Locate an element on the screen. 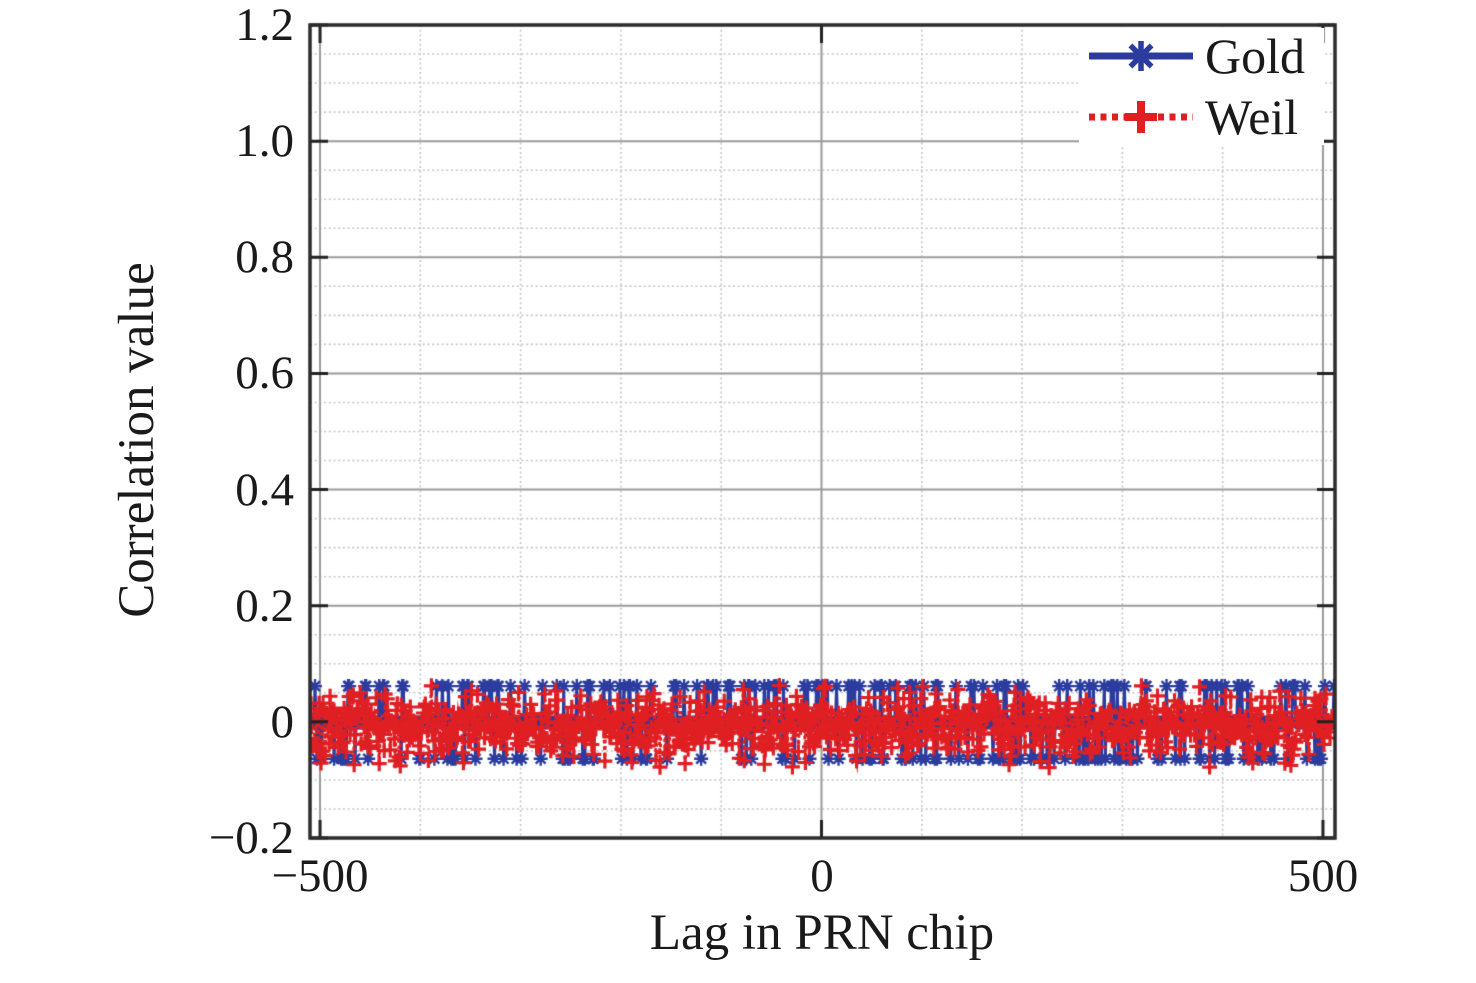  legend-label-weil: Weil is located at coordinates (1252, 117).